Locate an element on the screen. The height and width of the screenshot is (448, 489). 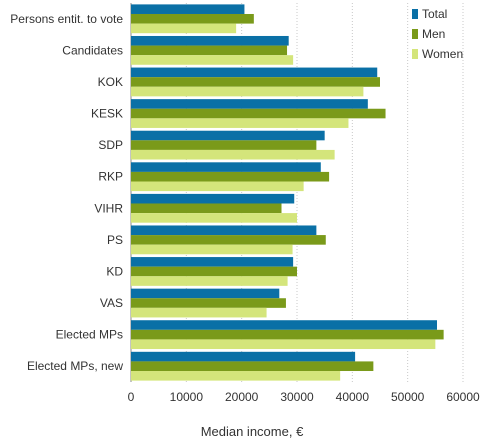
category-label: PS is located at coordinates (115, 240).